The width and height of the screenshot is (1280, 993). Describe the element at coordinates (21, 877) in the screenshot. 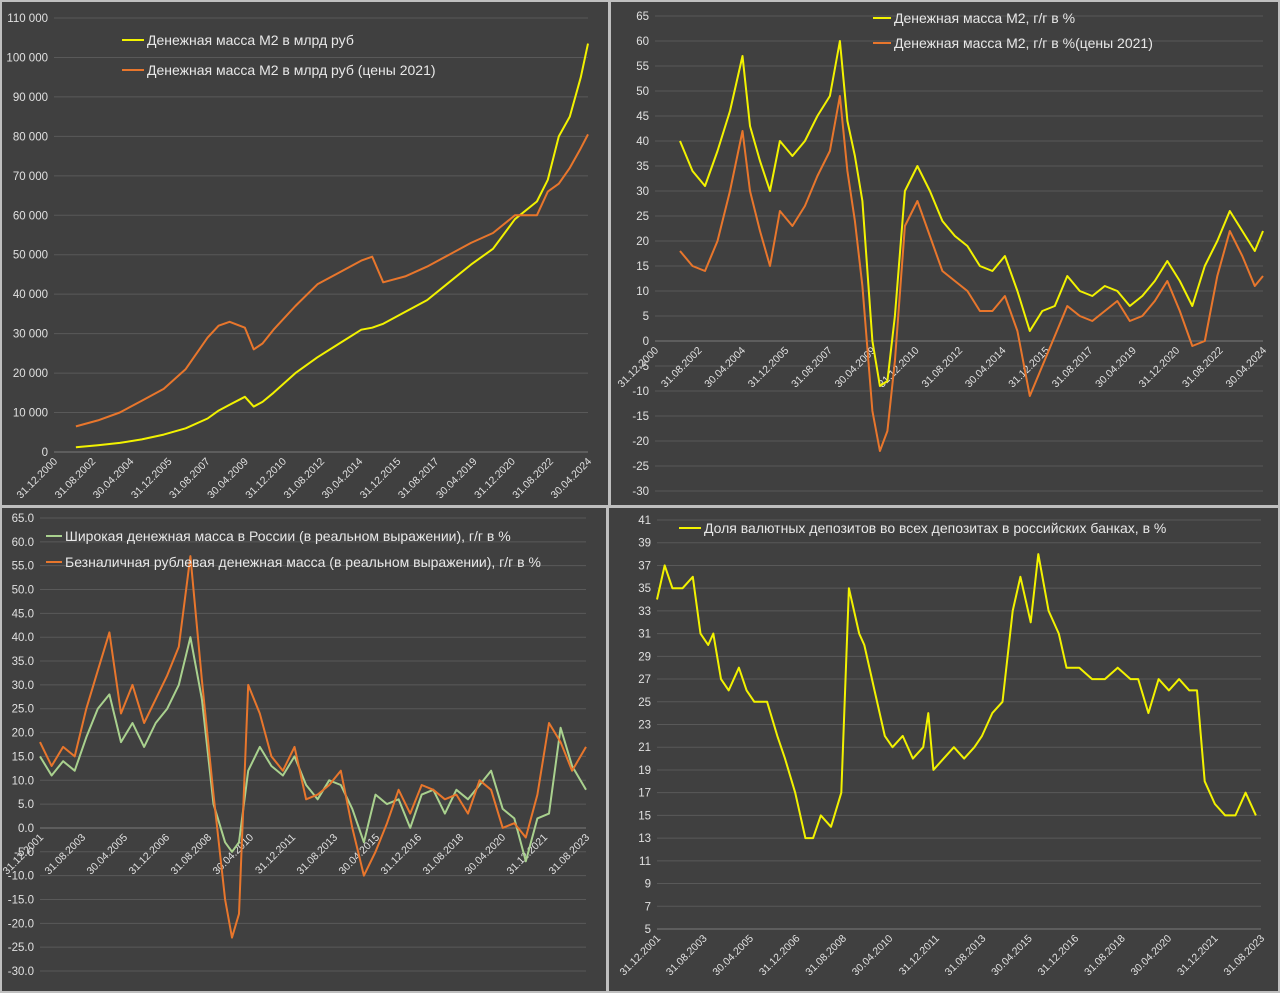

I see `y-tick-label: -10.0` at that location.